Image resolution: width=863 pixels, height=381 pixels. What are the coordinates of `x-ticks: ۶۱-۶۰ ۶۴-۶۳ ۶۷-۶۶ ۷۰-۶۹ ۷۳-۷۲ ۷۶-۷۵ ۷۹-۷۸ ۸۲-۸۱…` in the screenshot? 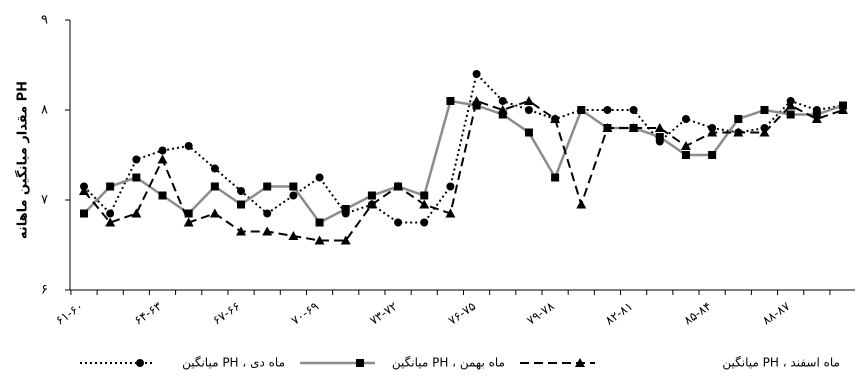 It's located at (442, 309).